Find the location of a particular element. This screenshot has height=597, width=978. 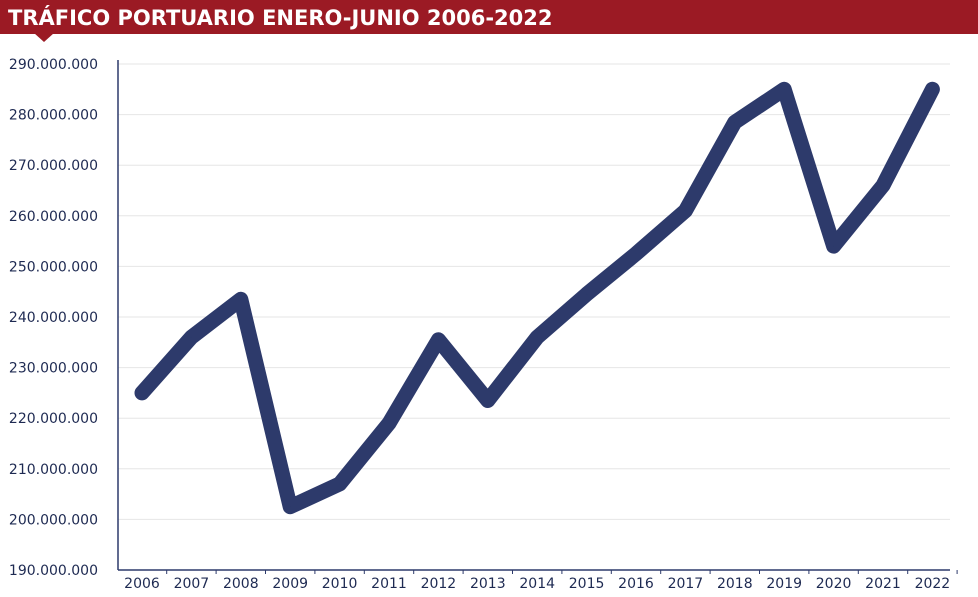

x-tick-label: 2018 is located at coordinates (735, 584).